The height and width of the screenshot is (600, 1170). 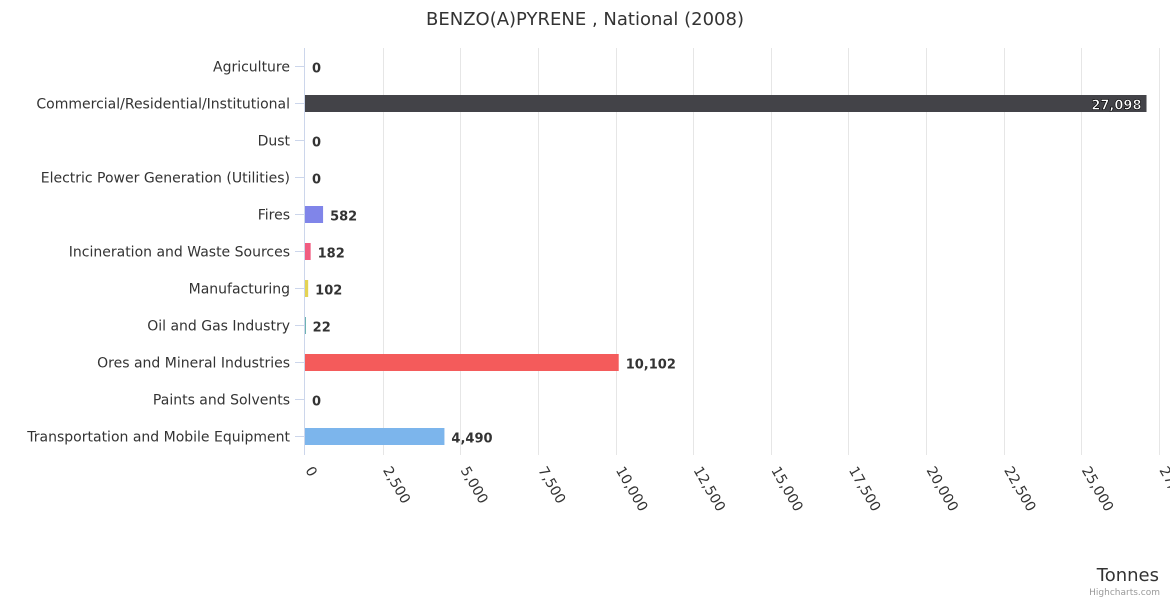 What do you see at coordinates (311, 472) in the screenshot?
I see `x-tick-label: 0` at bounding box center [311, 472].